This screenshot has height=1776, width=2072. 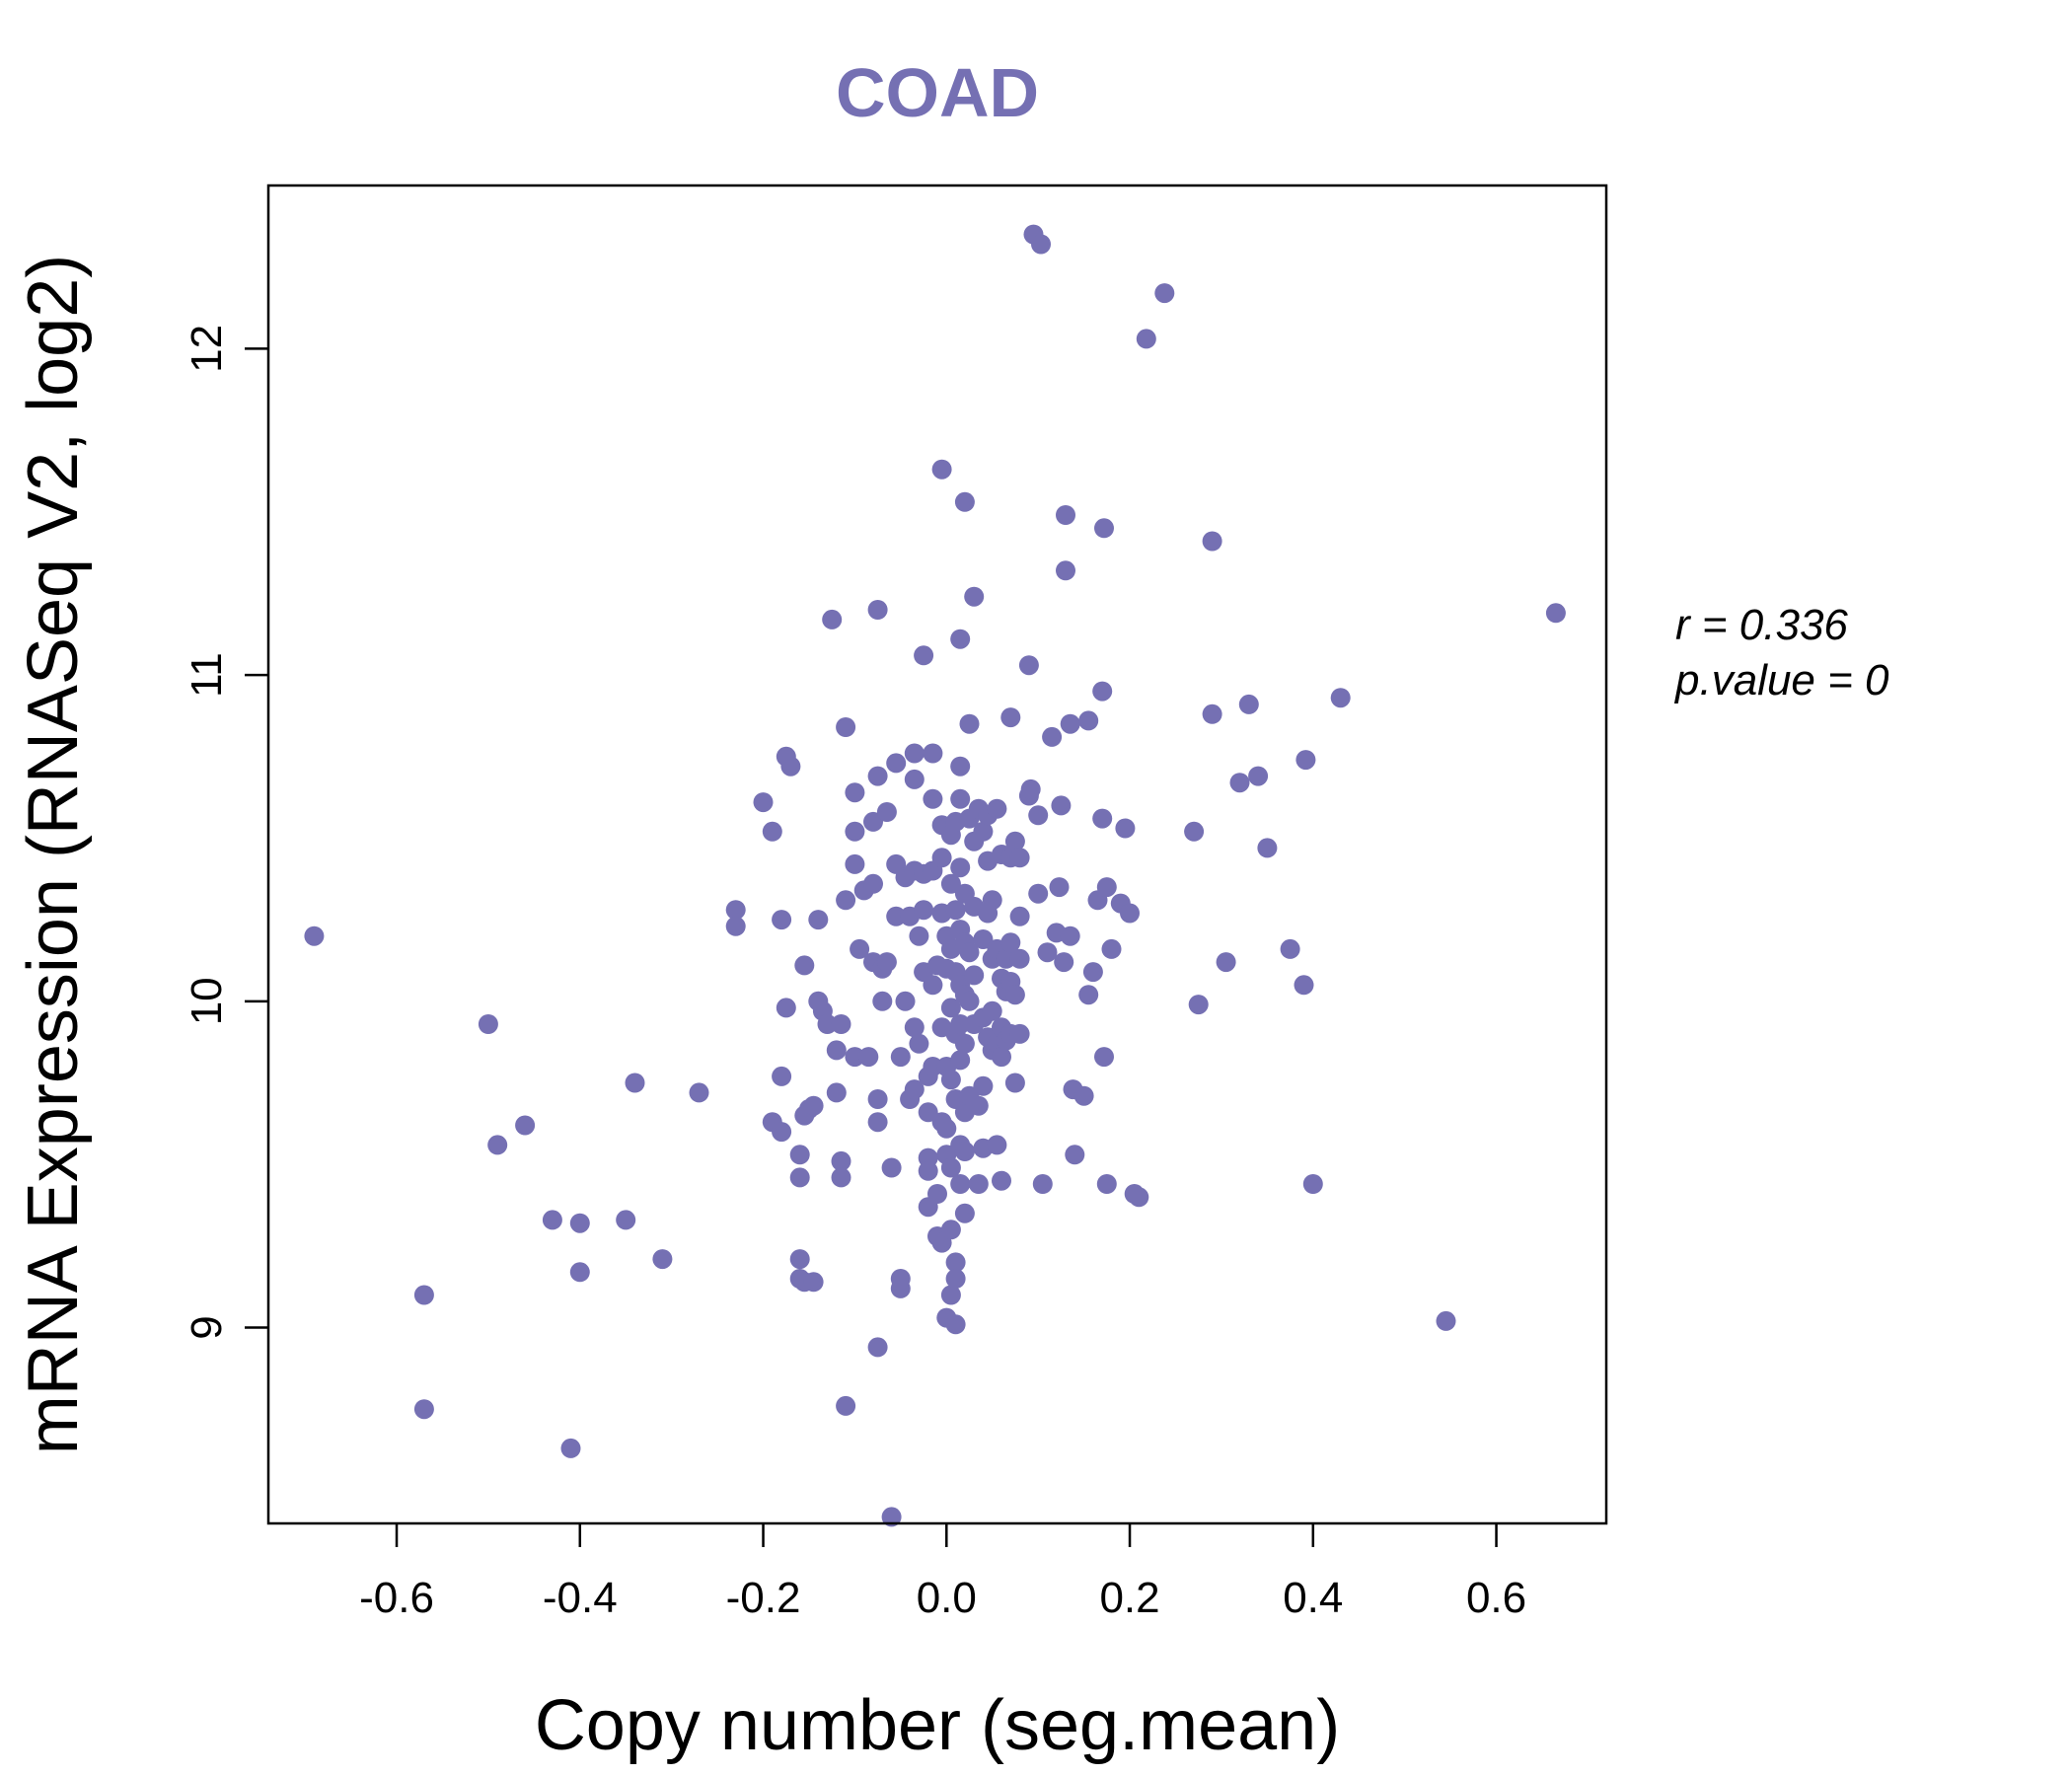 What do you see at coordinates (226, 833) in the screenshot?
I see `y-axis: 9 10 11 12` at bounding box center [226, 833].